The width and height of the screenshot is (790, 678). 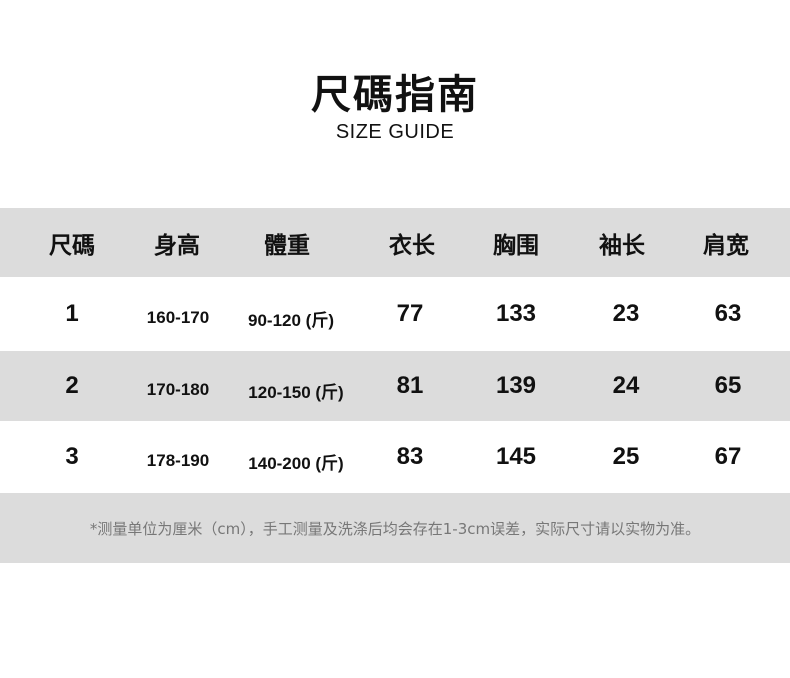 What do you see at coordinates (626, 456) in the screenshot?
I see `cell-sleeve: 25` at bounding box center [626, 456].